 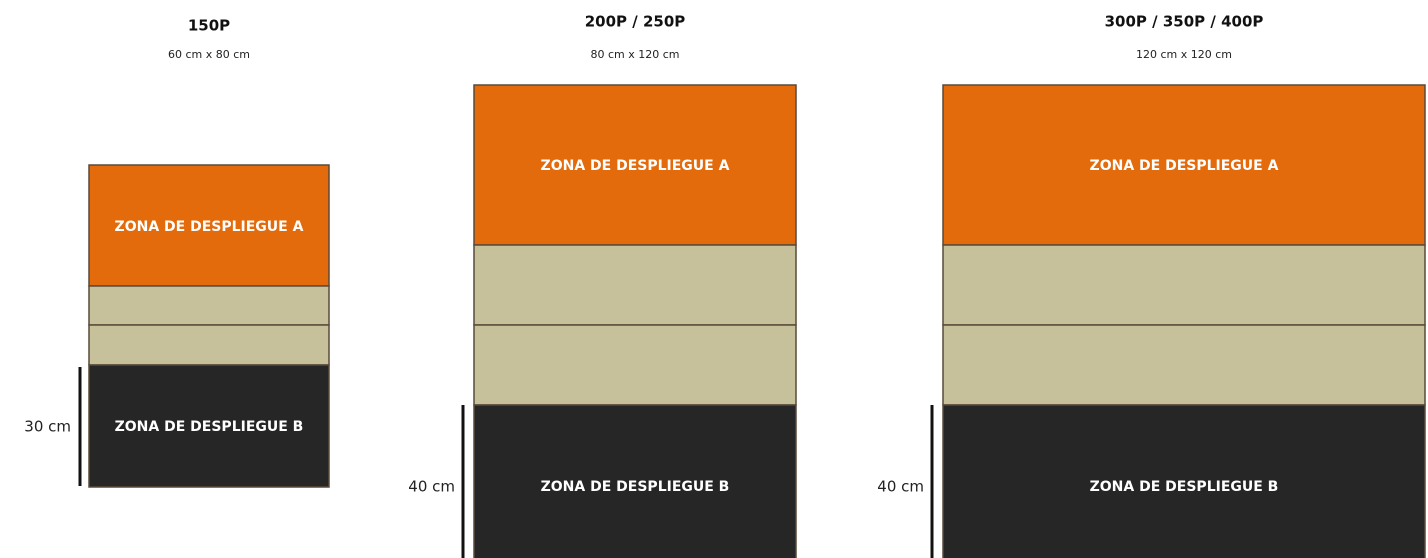 What do you see at coordinates (1184, 22) in the screenshot?
I see `panel-title: 300P / 350P / 400P` at bounding box center [1184, 22].